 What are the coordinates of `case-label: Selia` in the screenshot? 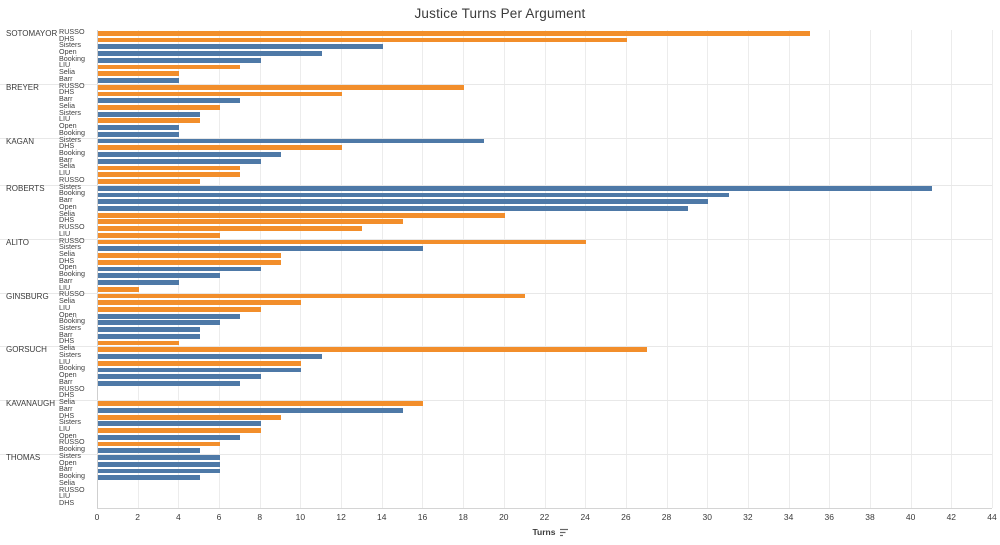 It's located at (67, 253).